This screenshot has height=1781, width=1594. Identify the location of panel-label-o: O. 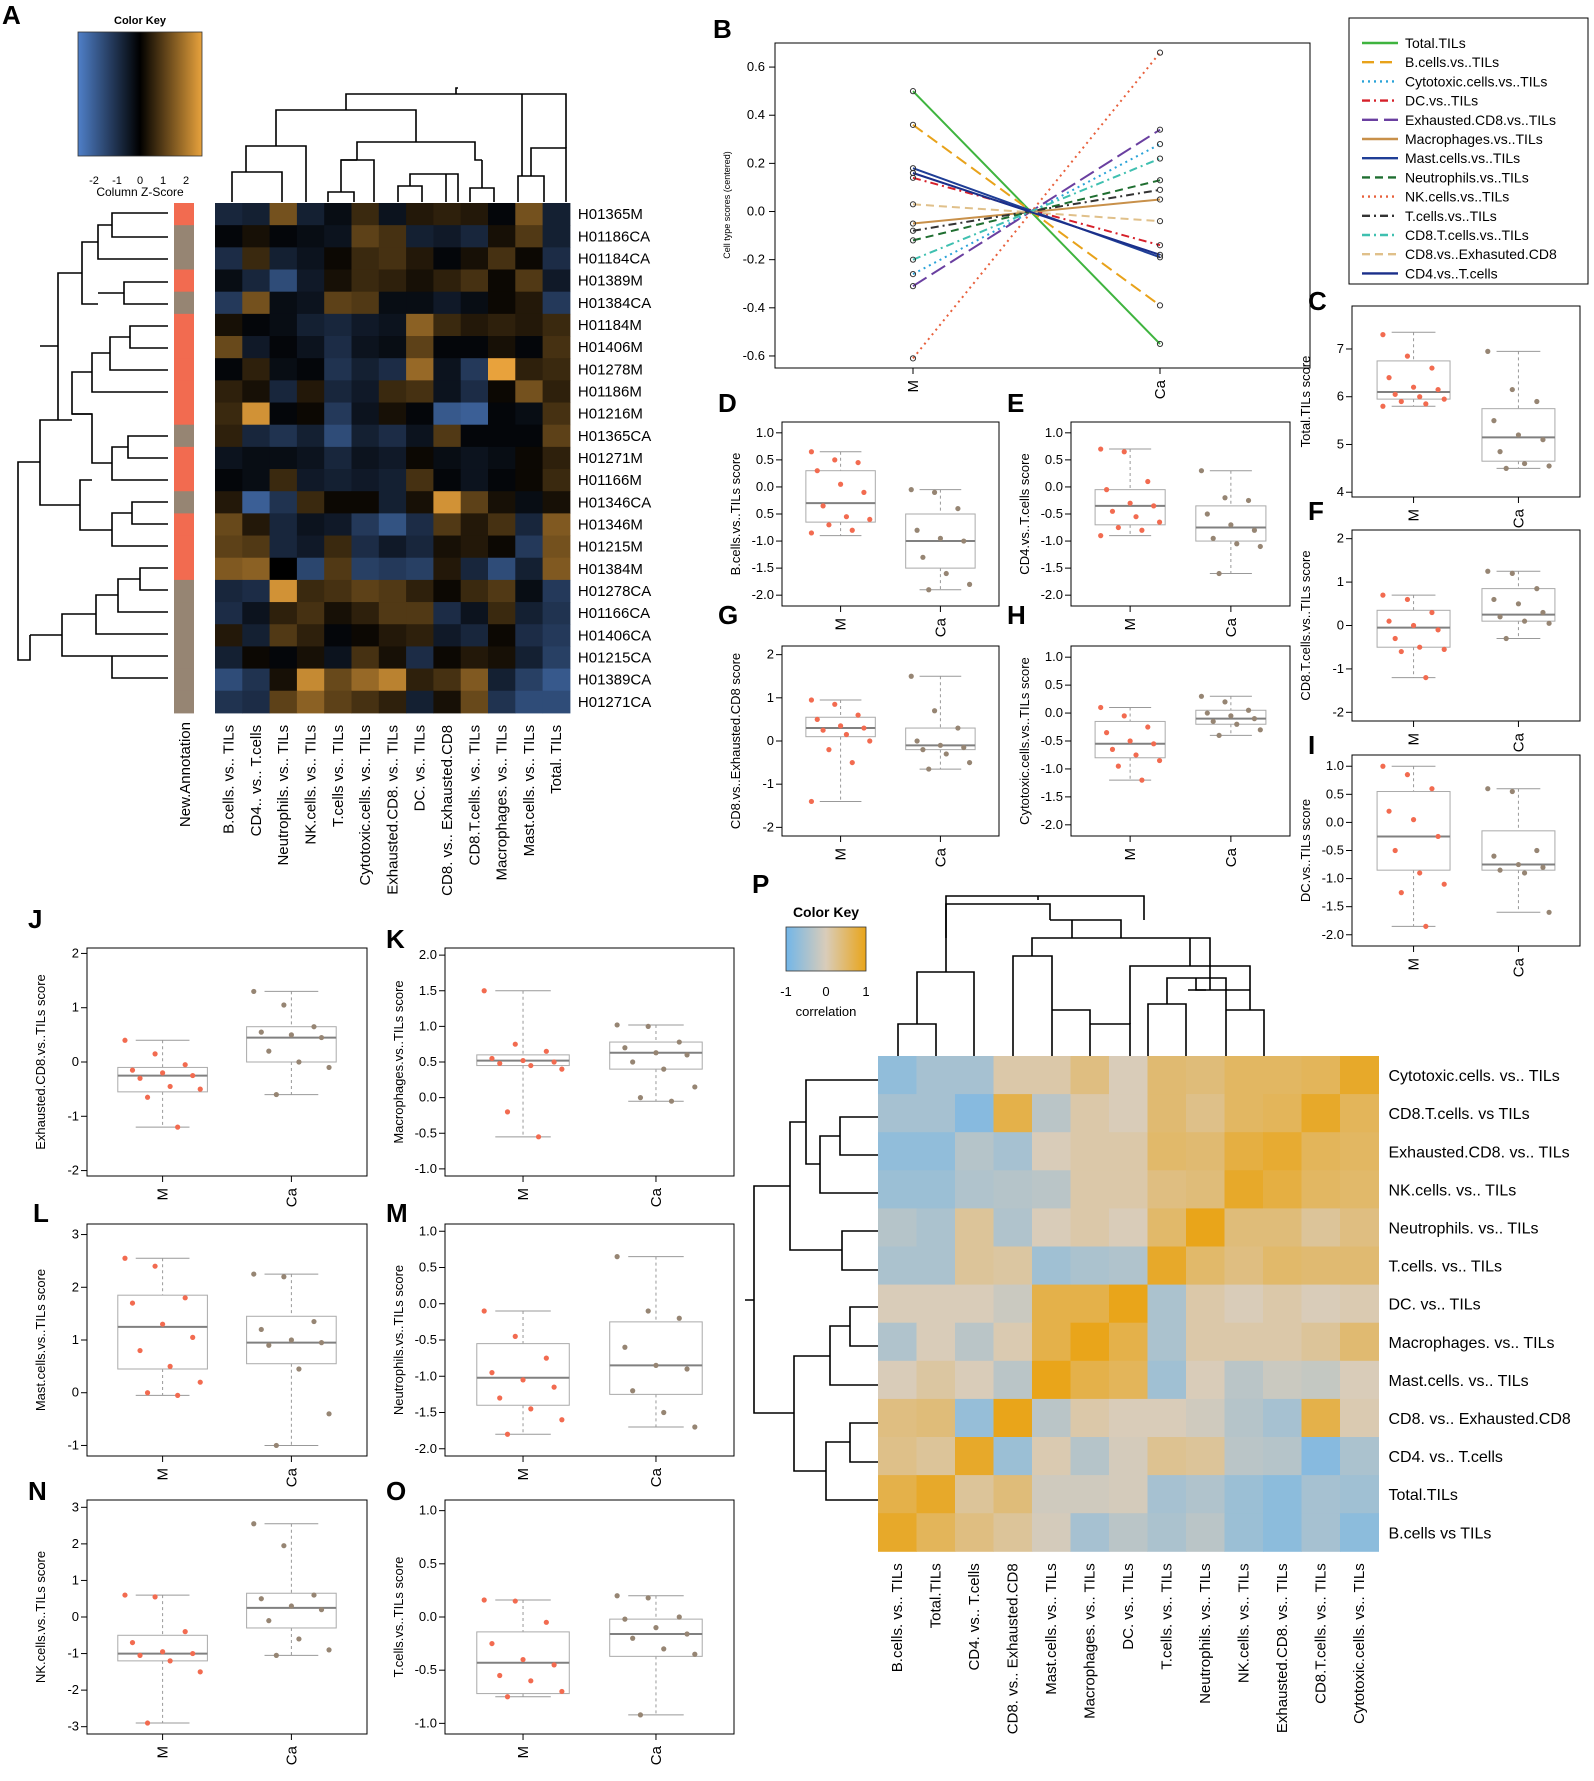
(396, 1491).